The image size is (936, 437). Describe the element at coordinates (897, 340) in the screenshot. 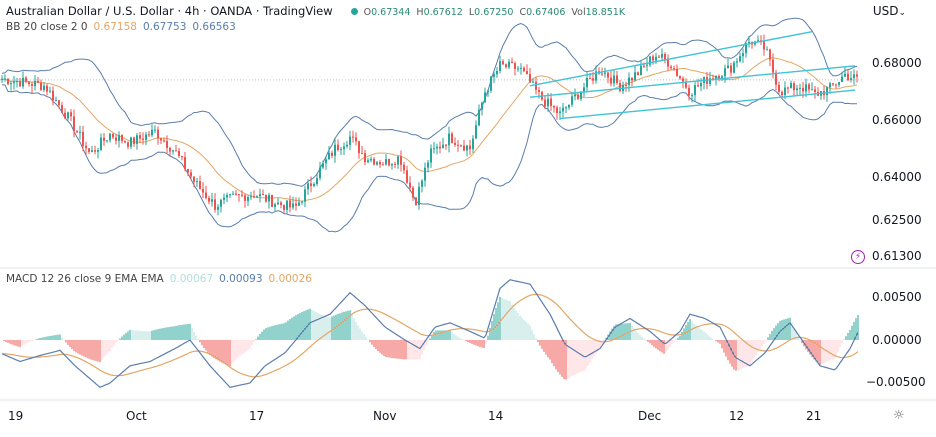

I see `macd-axis-label: 0.00000` at that location.